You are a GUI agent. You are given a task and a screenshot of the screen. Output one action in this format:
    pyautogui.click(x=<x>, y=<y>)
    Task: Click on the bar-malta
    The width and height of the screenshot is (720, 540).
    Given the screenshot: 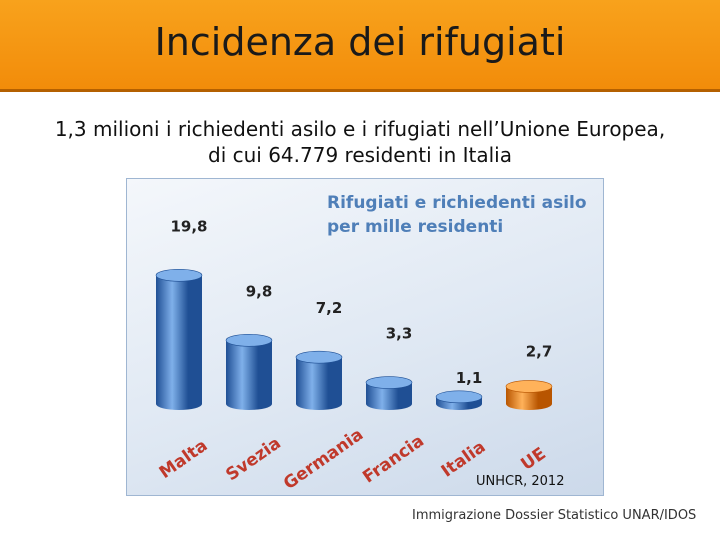 What is the action you would take?
    pyautogui.click(x=179, y=339)
    